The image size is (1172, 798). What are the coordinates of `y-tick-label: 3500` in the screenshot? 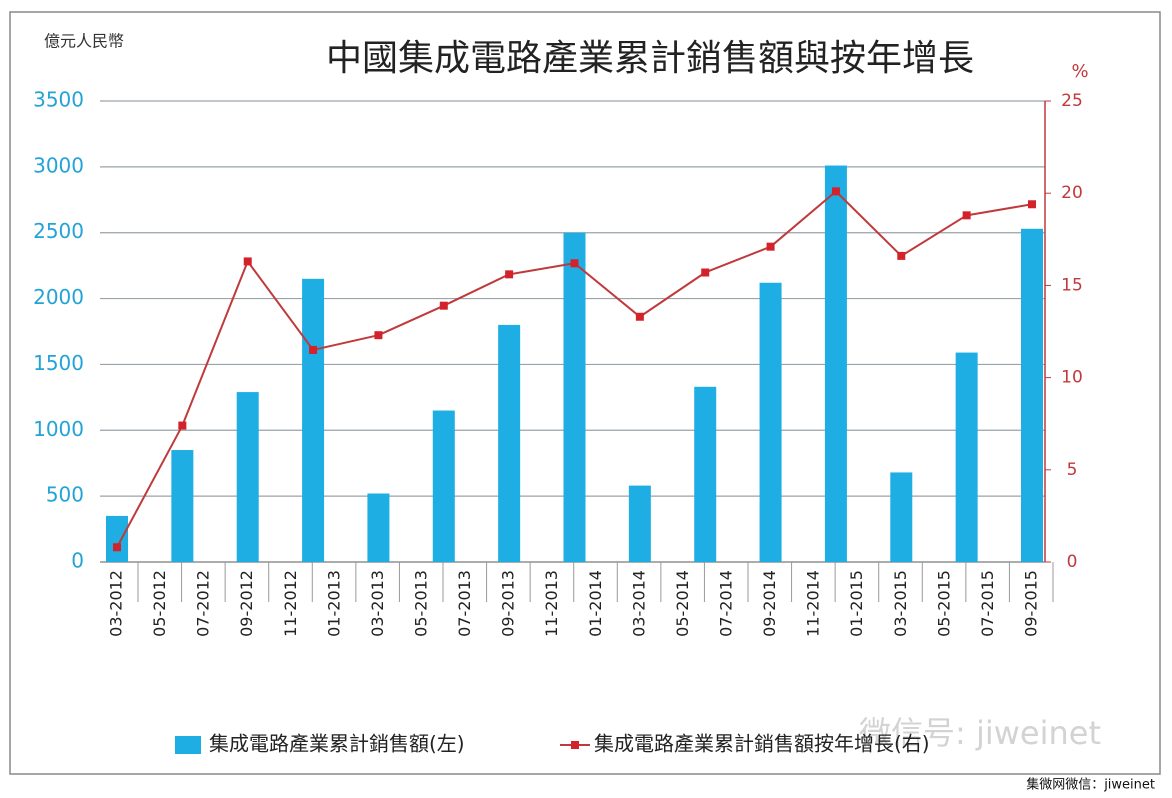 It's located at (58, 100).